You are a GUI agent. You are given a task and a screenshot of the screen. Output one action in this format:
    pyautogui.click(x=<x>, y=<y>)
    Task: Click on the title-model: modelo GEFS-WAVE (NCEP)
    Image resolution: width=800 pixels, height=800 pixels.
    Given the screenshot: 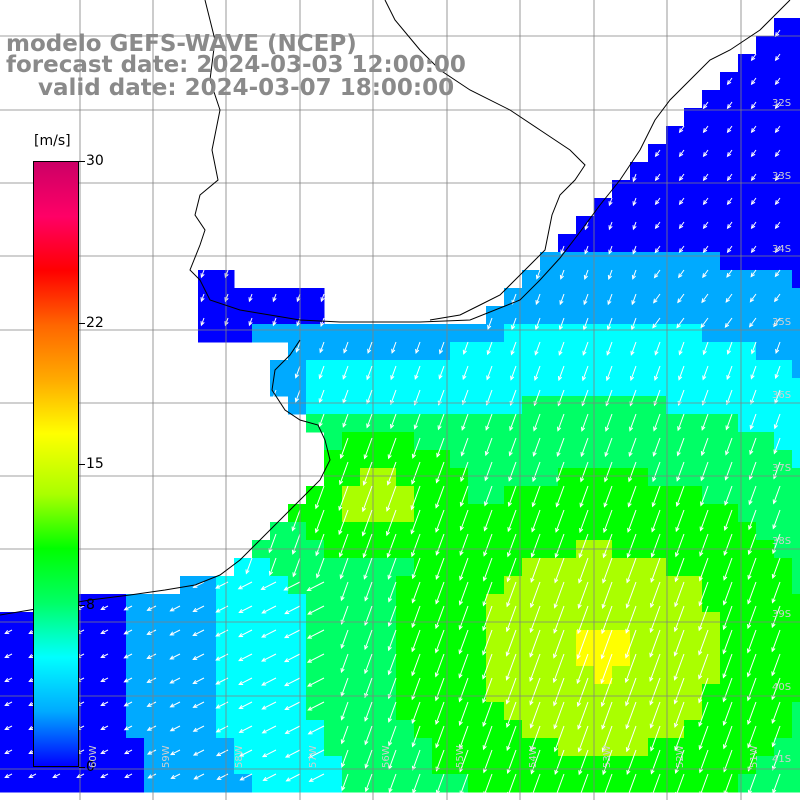 What is the action you would take?
    pyautogui.click(x=181, y=44)
    